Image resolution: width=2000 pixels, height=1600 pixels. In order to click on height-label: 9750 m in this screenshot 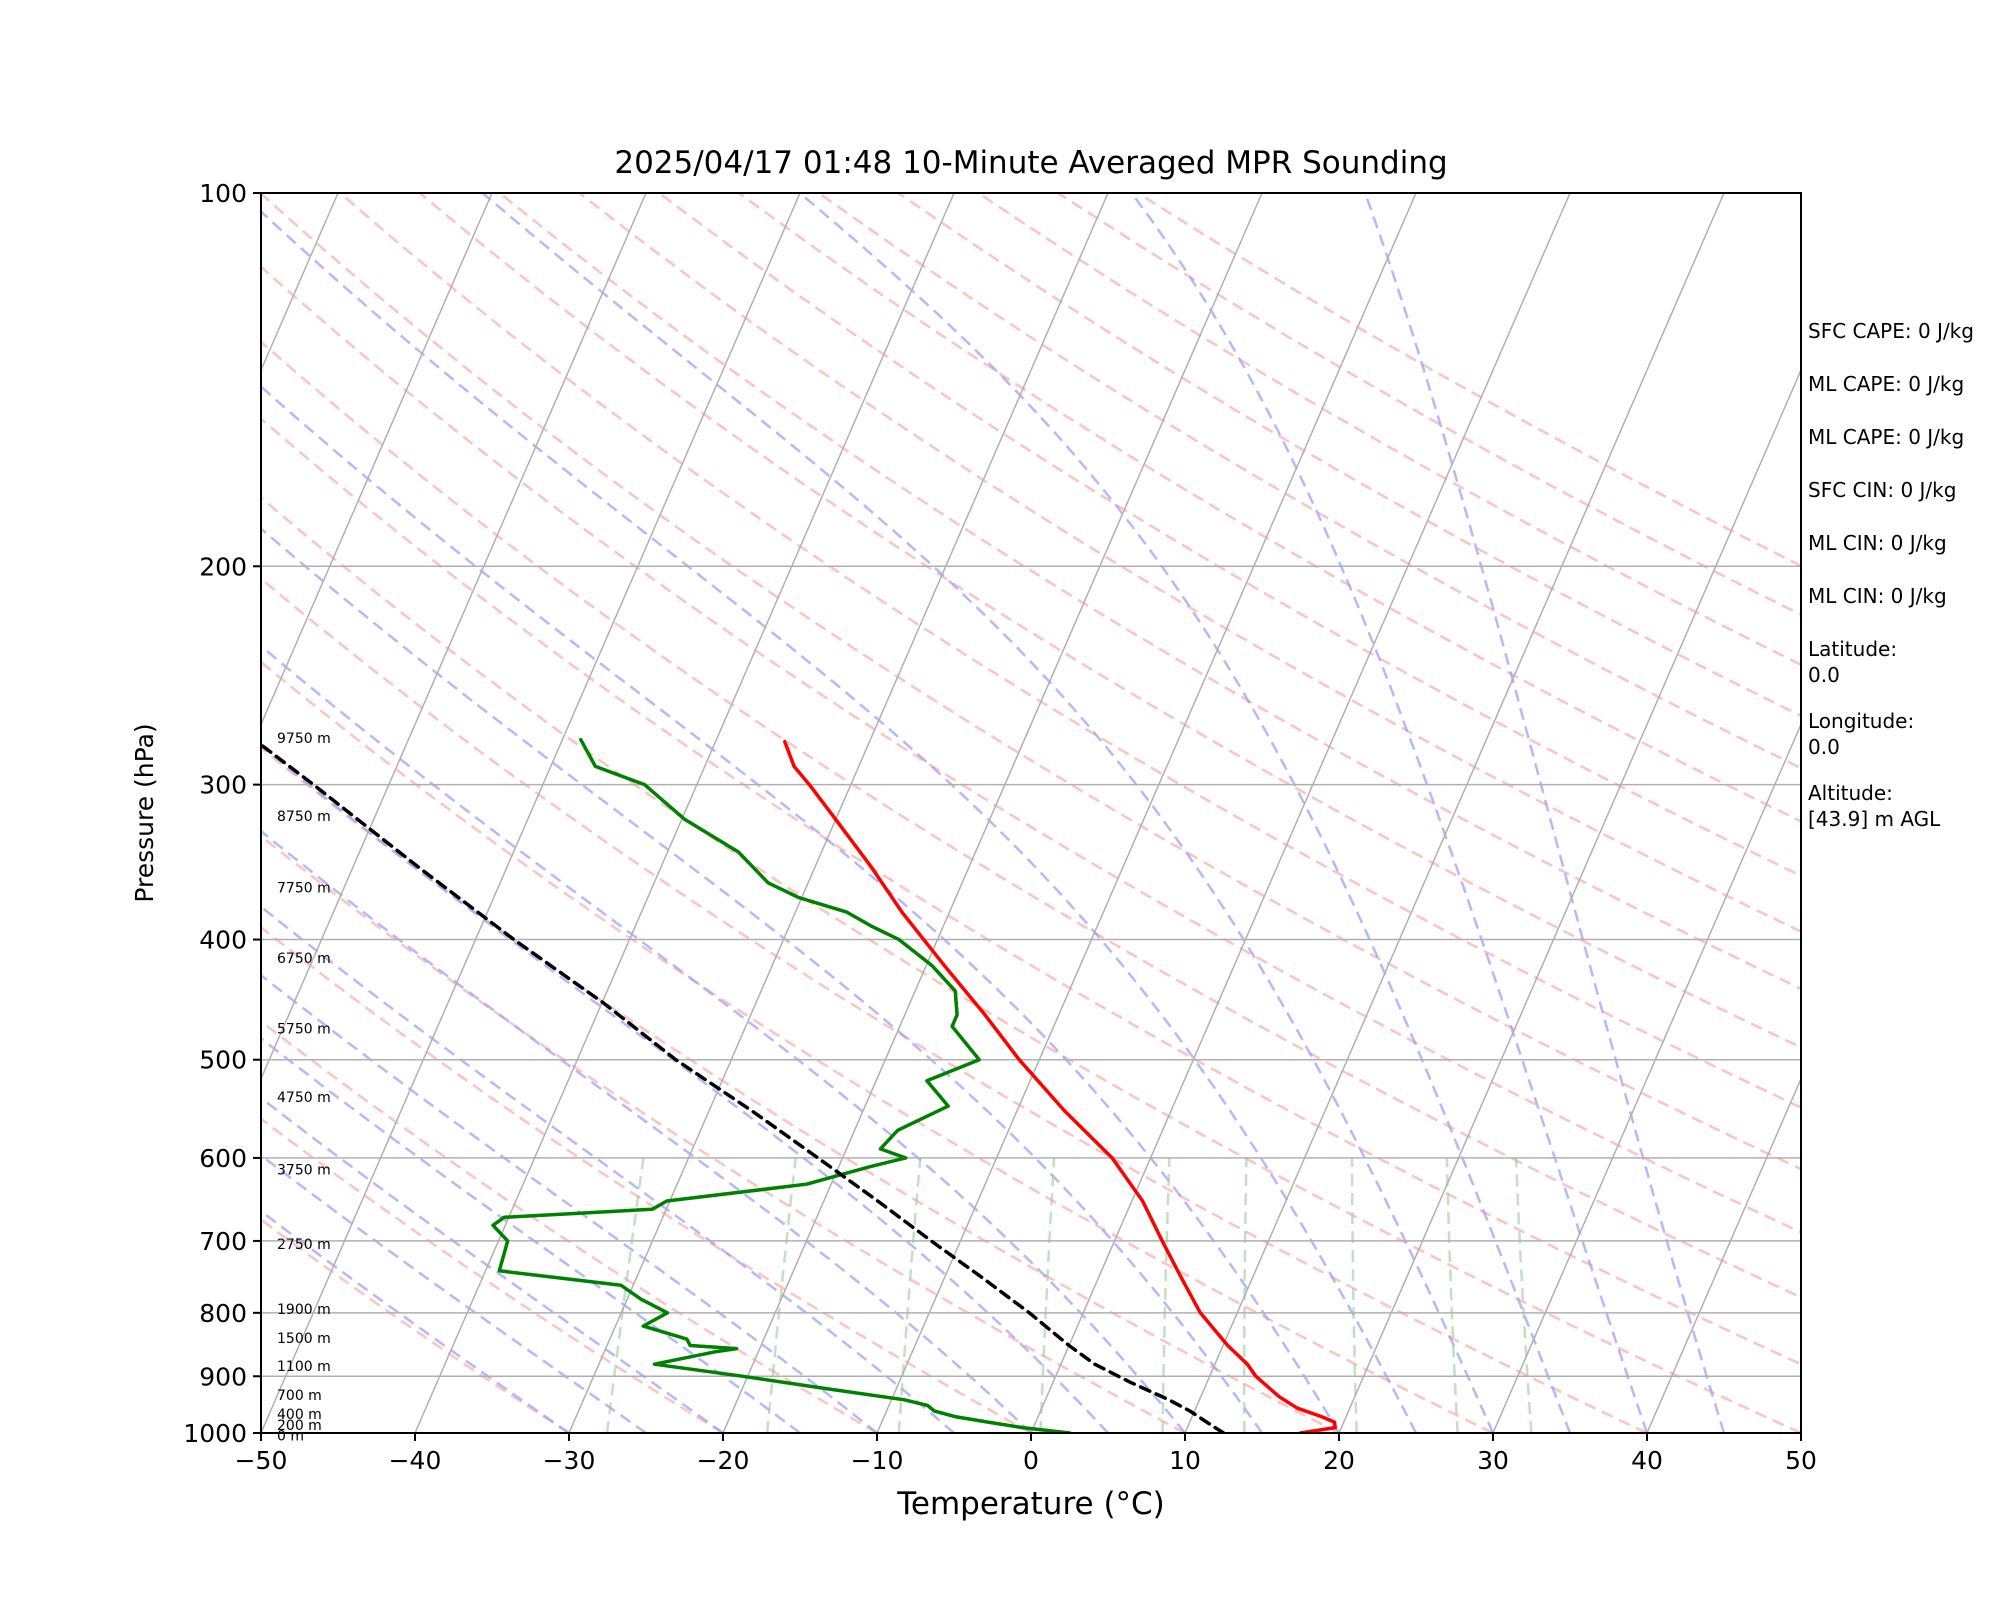, I will do `click(304, 739)`.